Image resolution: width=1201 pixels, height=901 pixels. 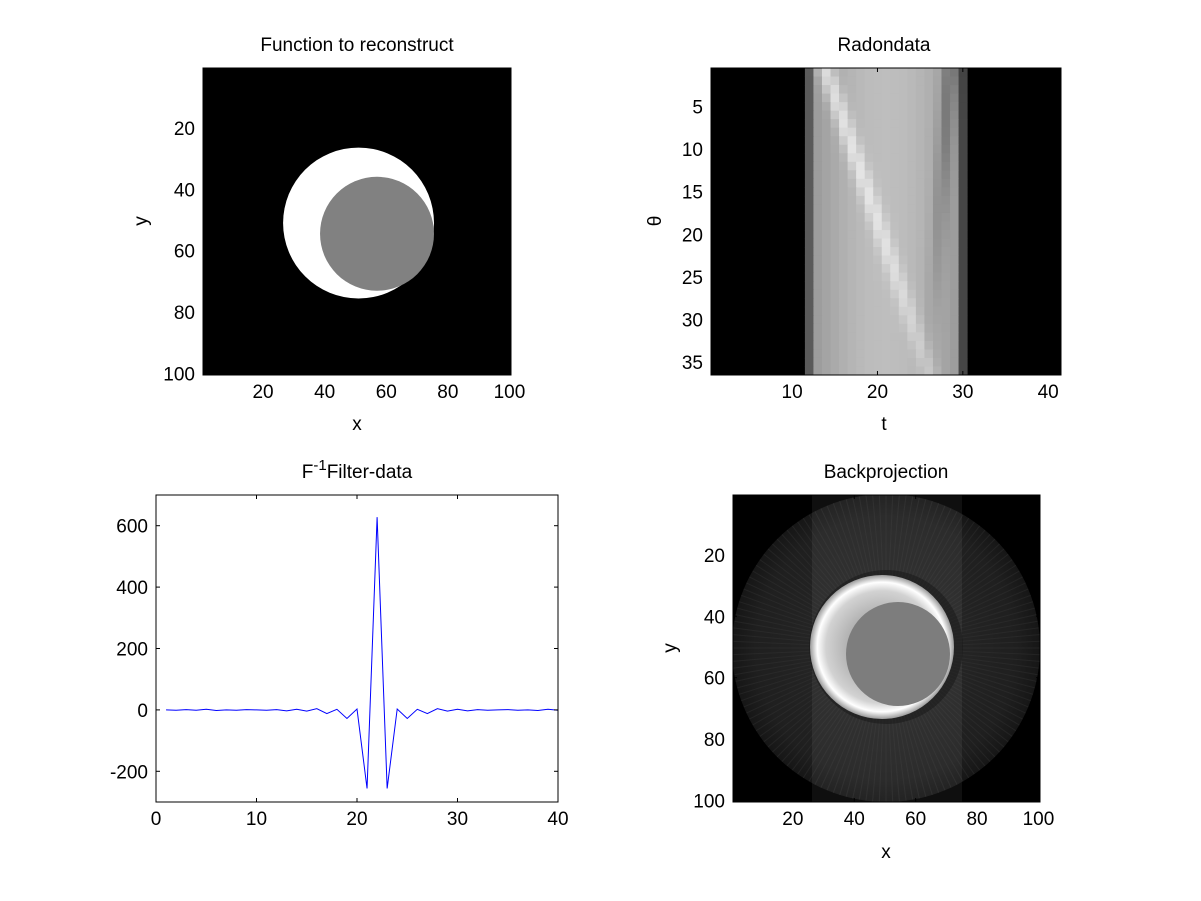 I want to click on y-tick-label: 15, so click(x=692, y=193).